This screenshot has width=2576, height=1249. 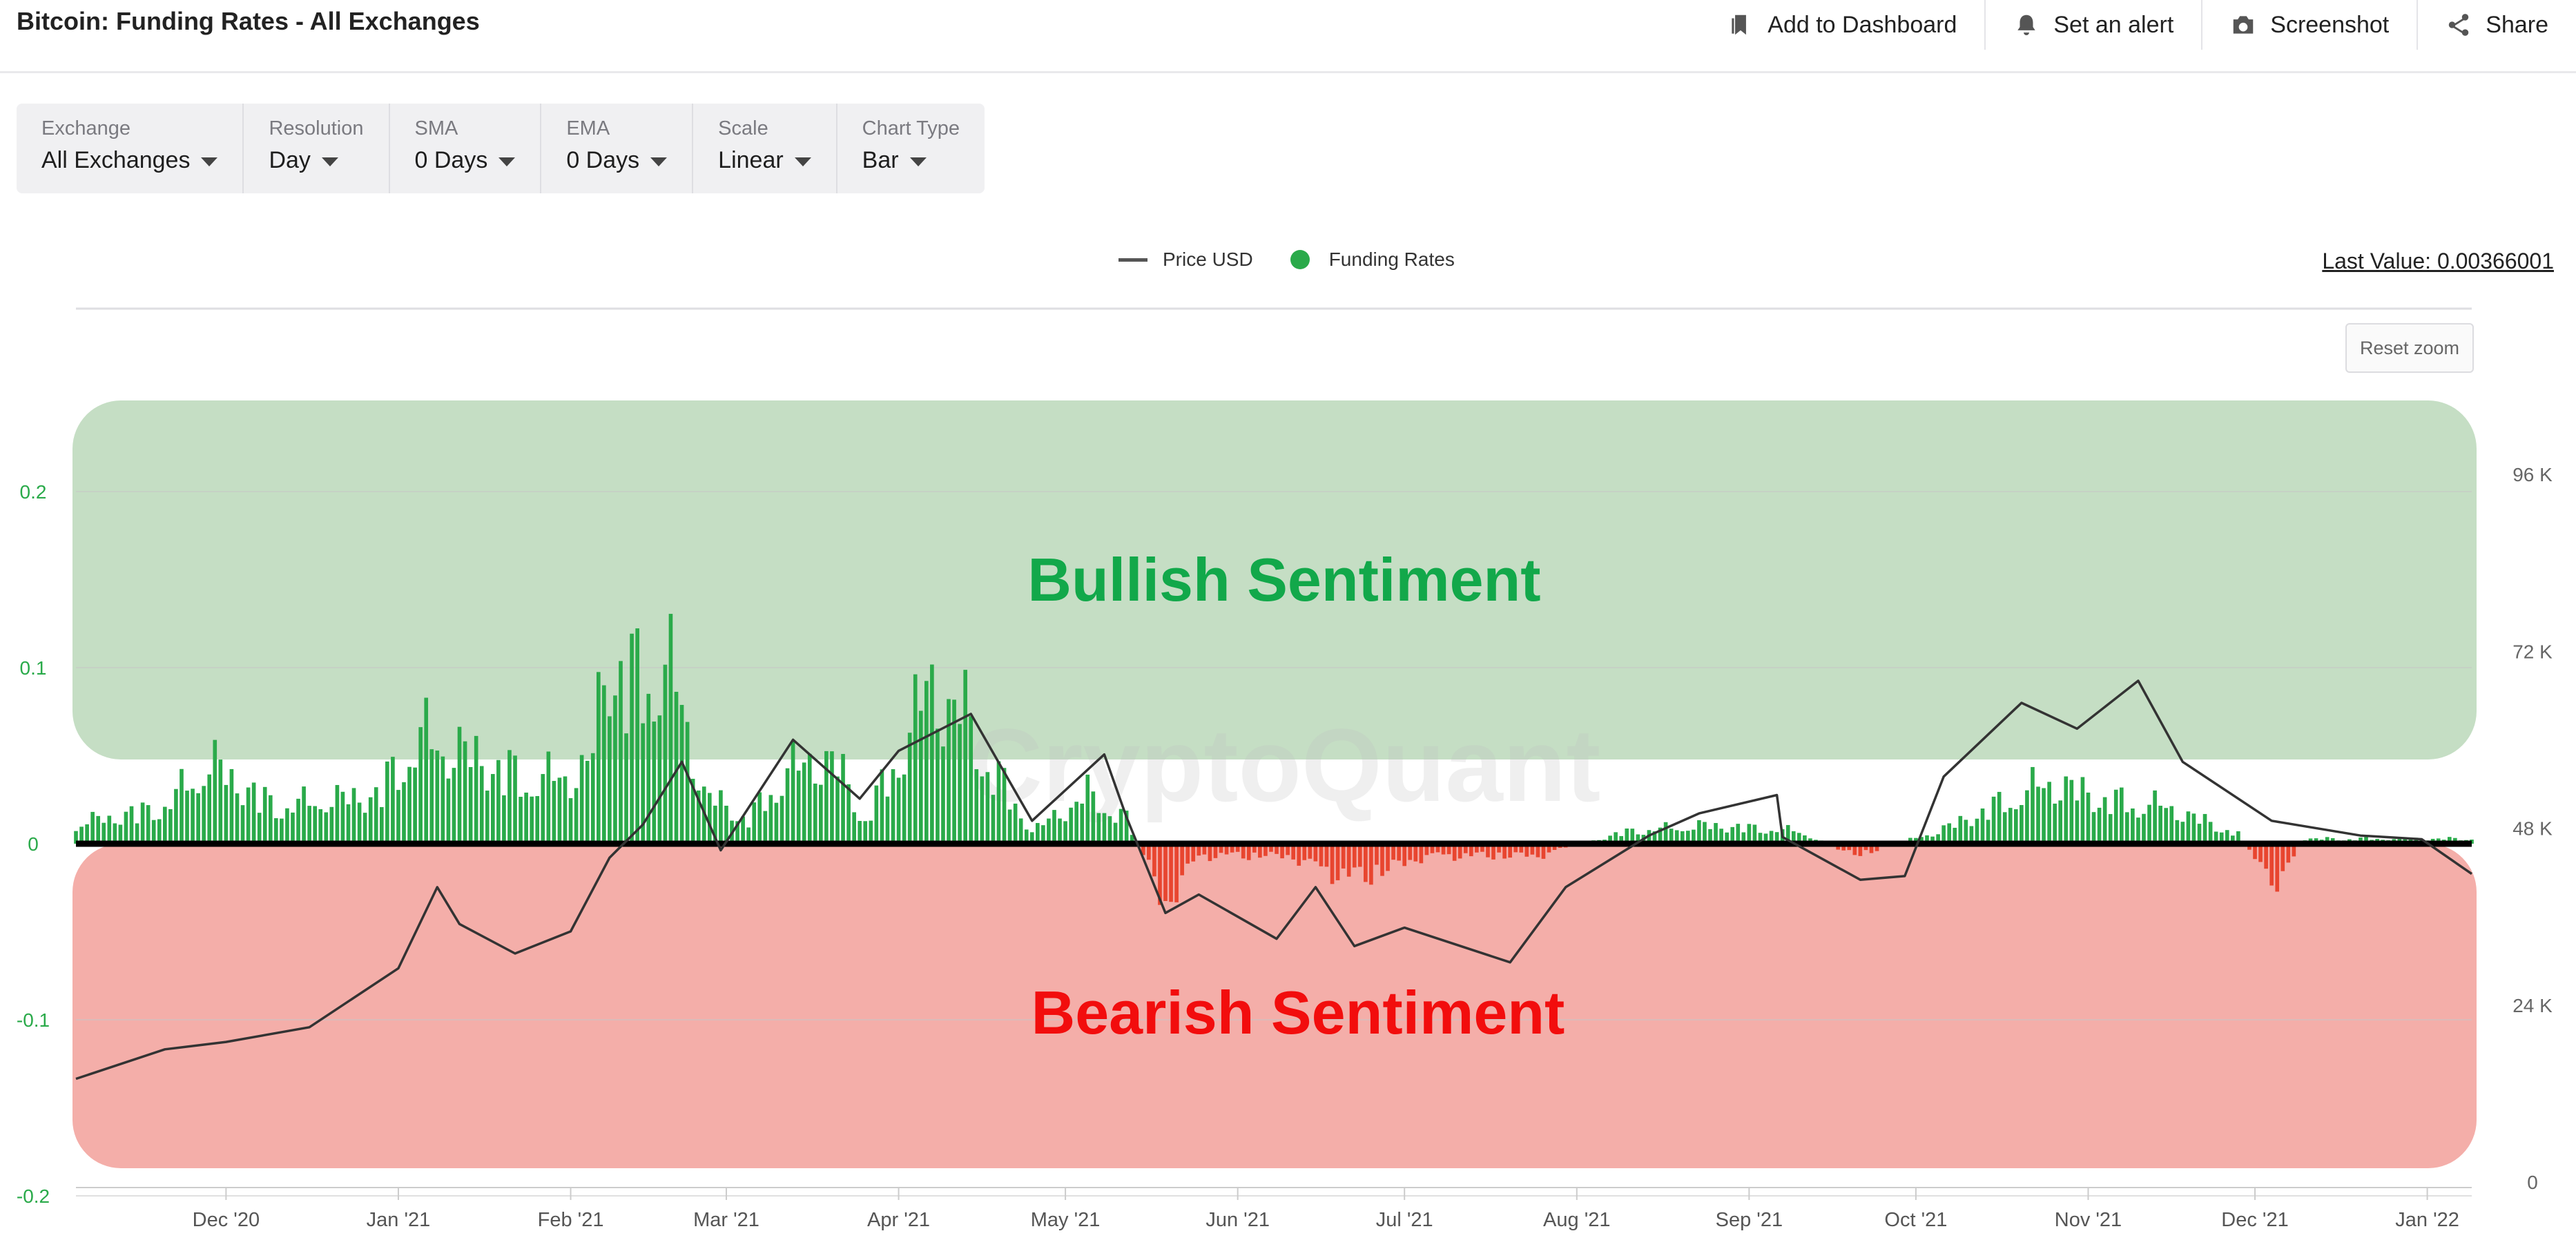 What do you see at coordinates (1186, 260) in the screenshot?
I see `legend-item-price: Price USD` at bounding box center [1186, 260].